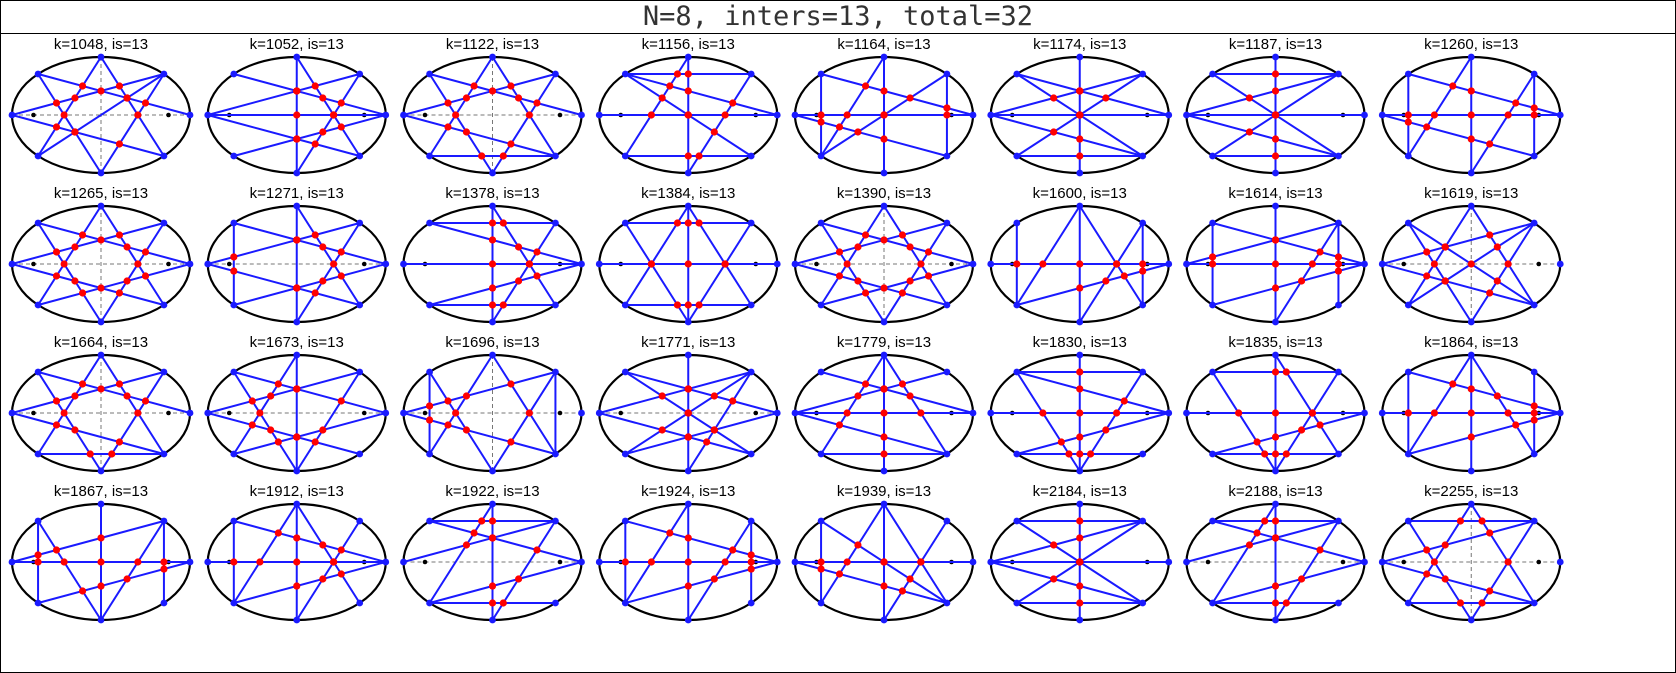 Image resolution: width=1676 pixels, height=673 pixels. Describe the element at coordinates (101, 44) in the screenshot. I see `panel-label: k=1048, is=13` at that location.